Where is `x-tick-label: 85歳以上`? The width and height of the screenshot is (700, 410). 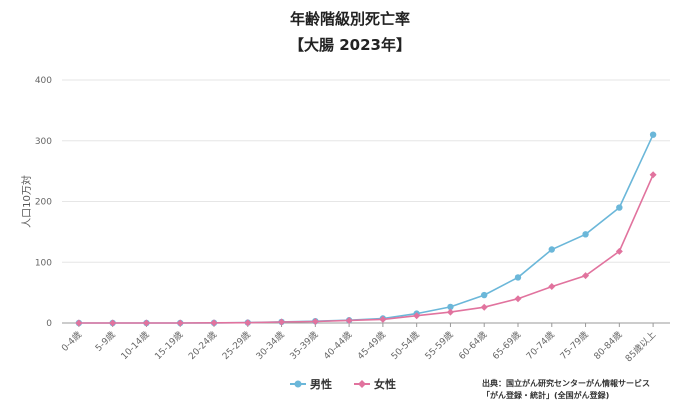 x-tick-label: 85歳以上 is located at coordinates (641, 347).